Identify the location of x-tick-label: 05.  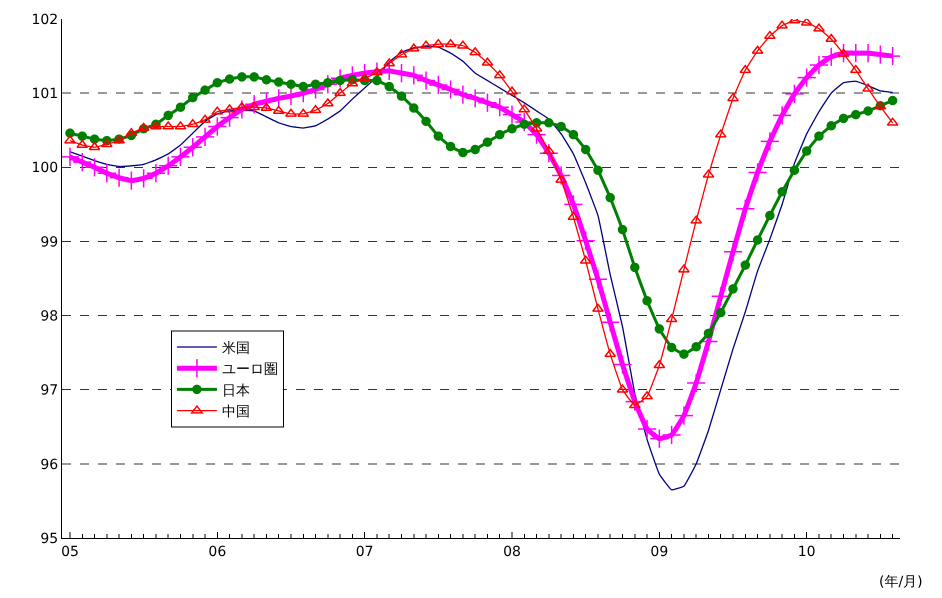
(70, 552).